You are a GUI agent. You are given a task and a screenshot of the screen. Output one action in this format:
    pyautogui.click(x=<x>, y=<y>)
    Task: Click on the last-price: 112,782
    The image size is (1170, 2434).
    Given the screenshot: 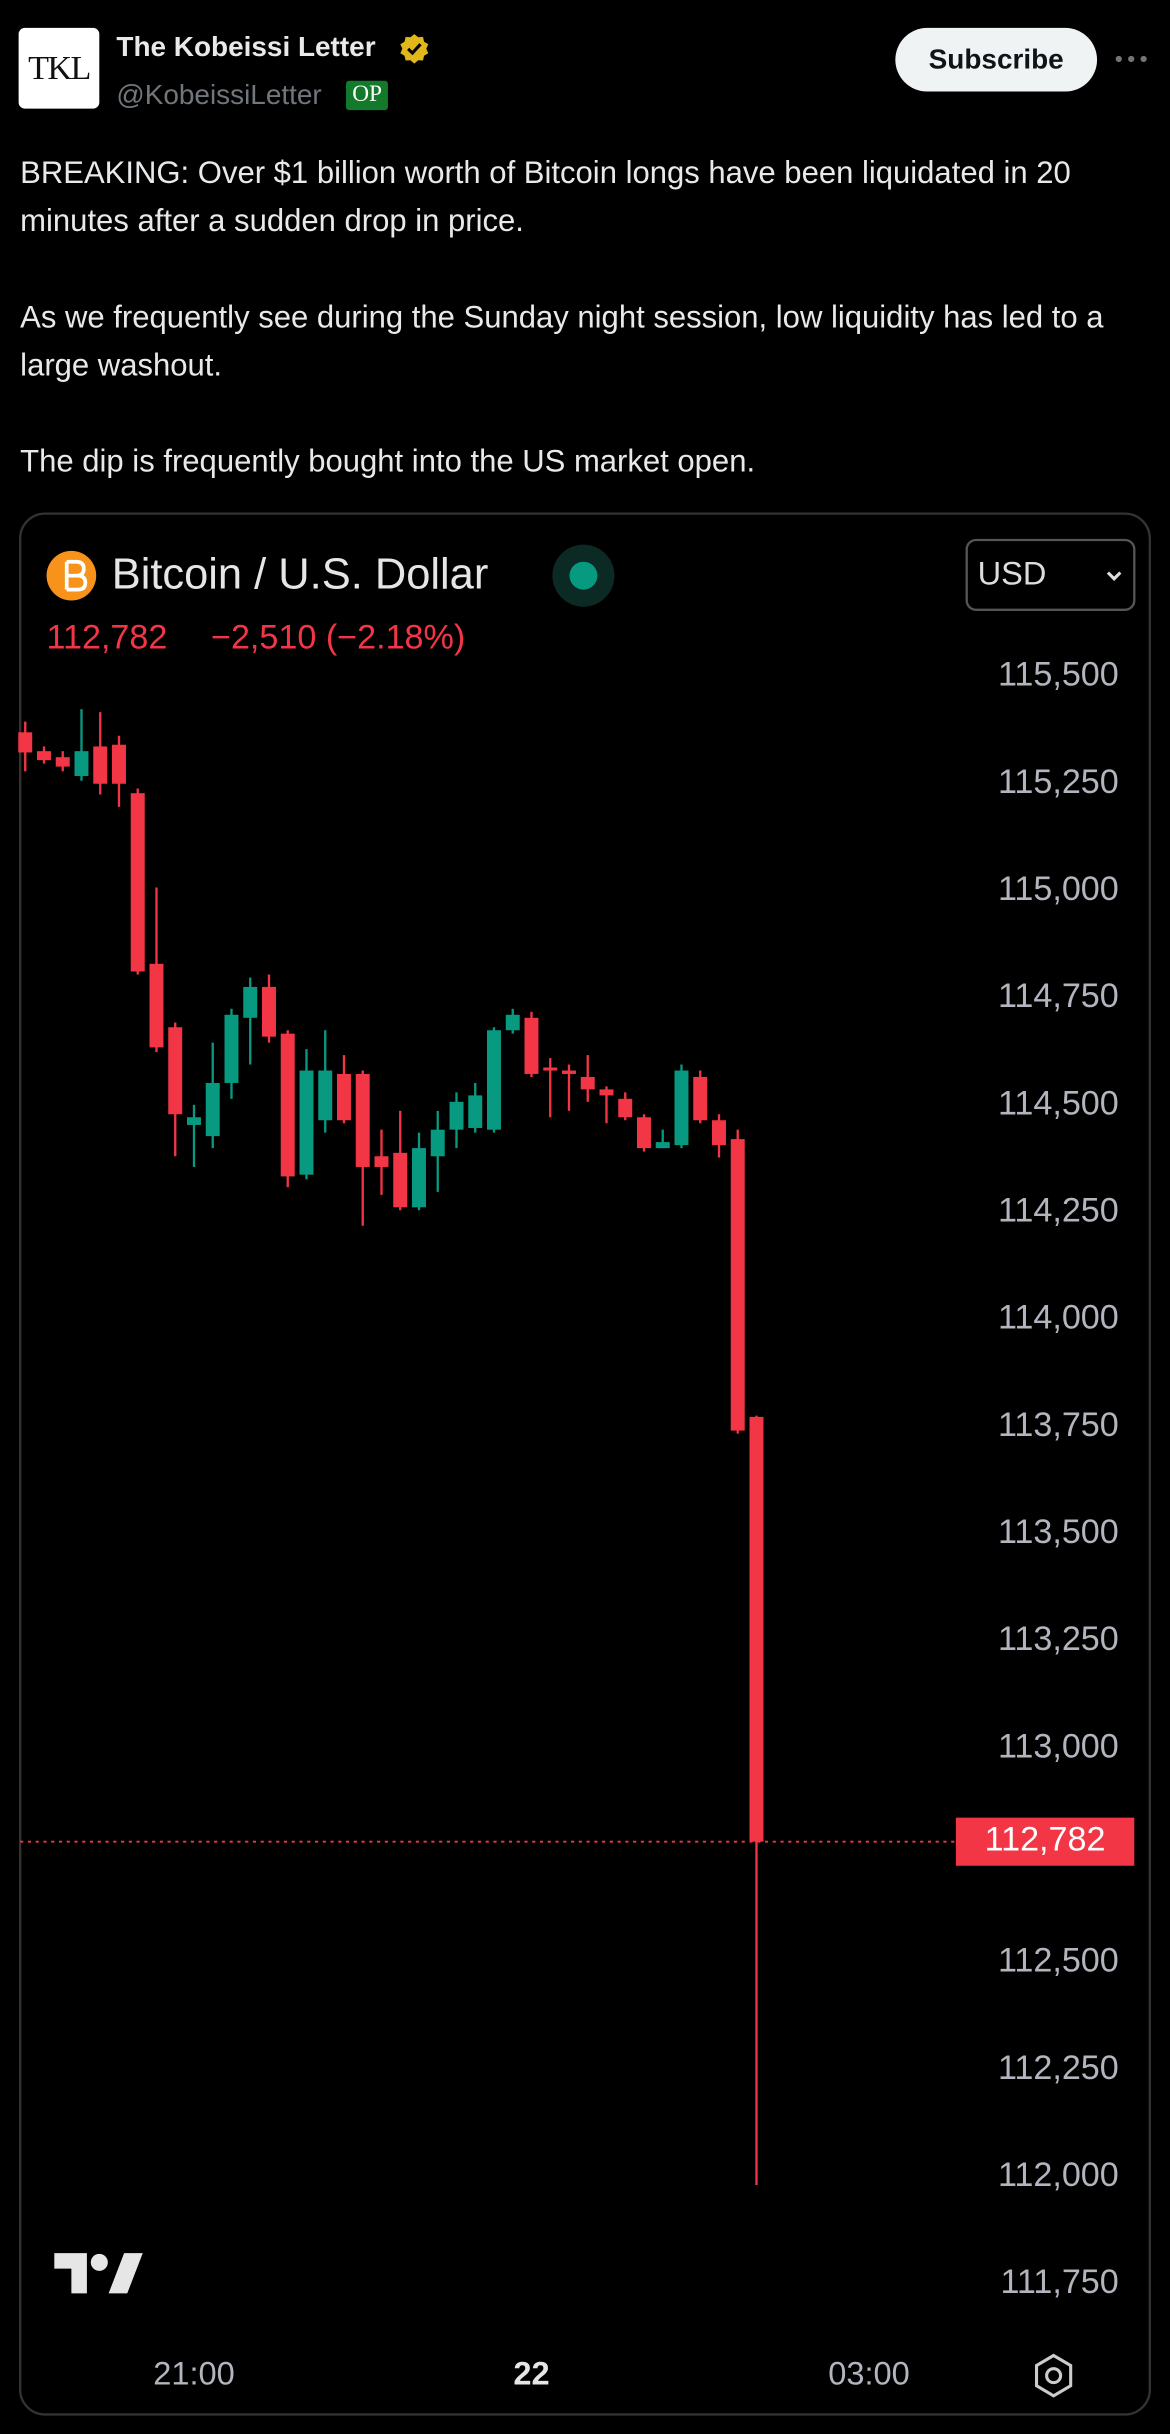 What is the action you would take?
    pyautogui.click(x=107, y=637)
    